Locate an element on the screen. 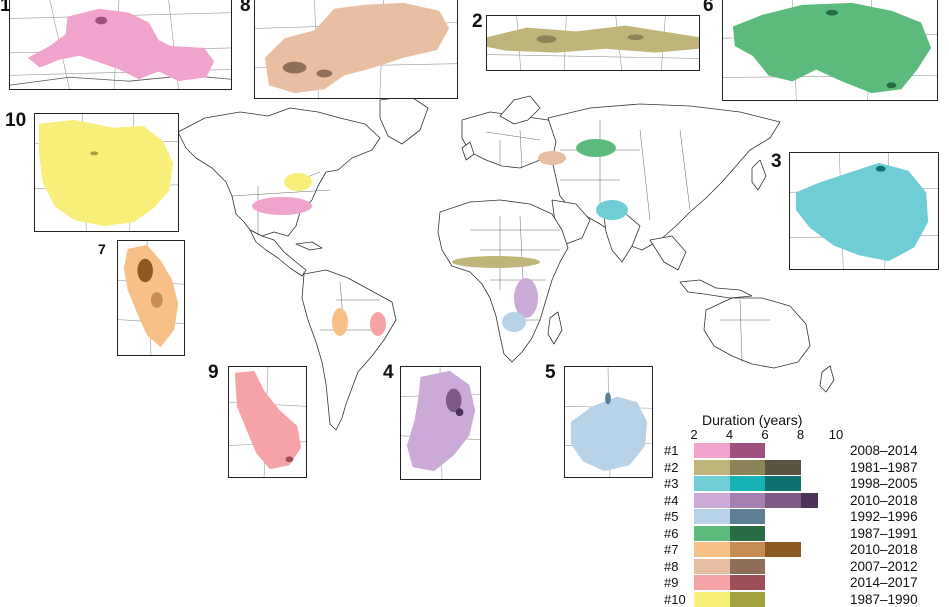 Image resolution: width=949 pixels, height=607 pixels. inset-9-label: 9 is located at coordinates (213, 372).